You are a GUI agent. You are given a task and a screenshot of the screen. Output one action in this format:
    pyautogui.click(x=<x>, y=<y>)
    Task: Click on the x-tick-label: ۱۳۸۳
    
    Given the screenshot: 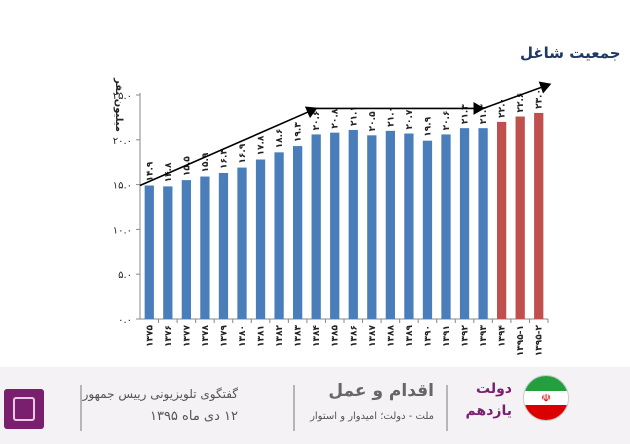 What is the action you would take?
    pyautogui.click(x=299, y=336)
    